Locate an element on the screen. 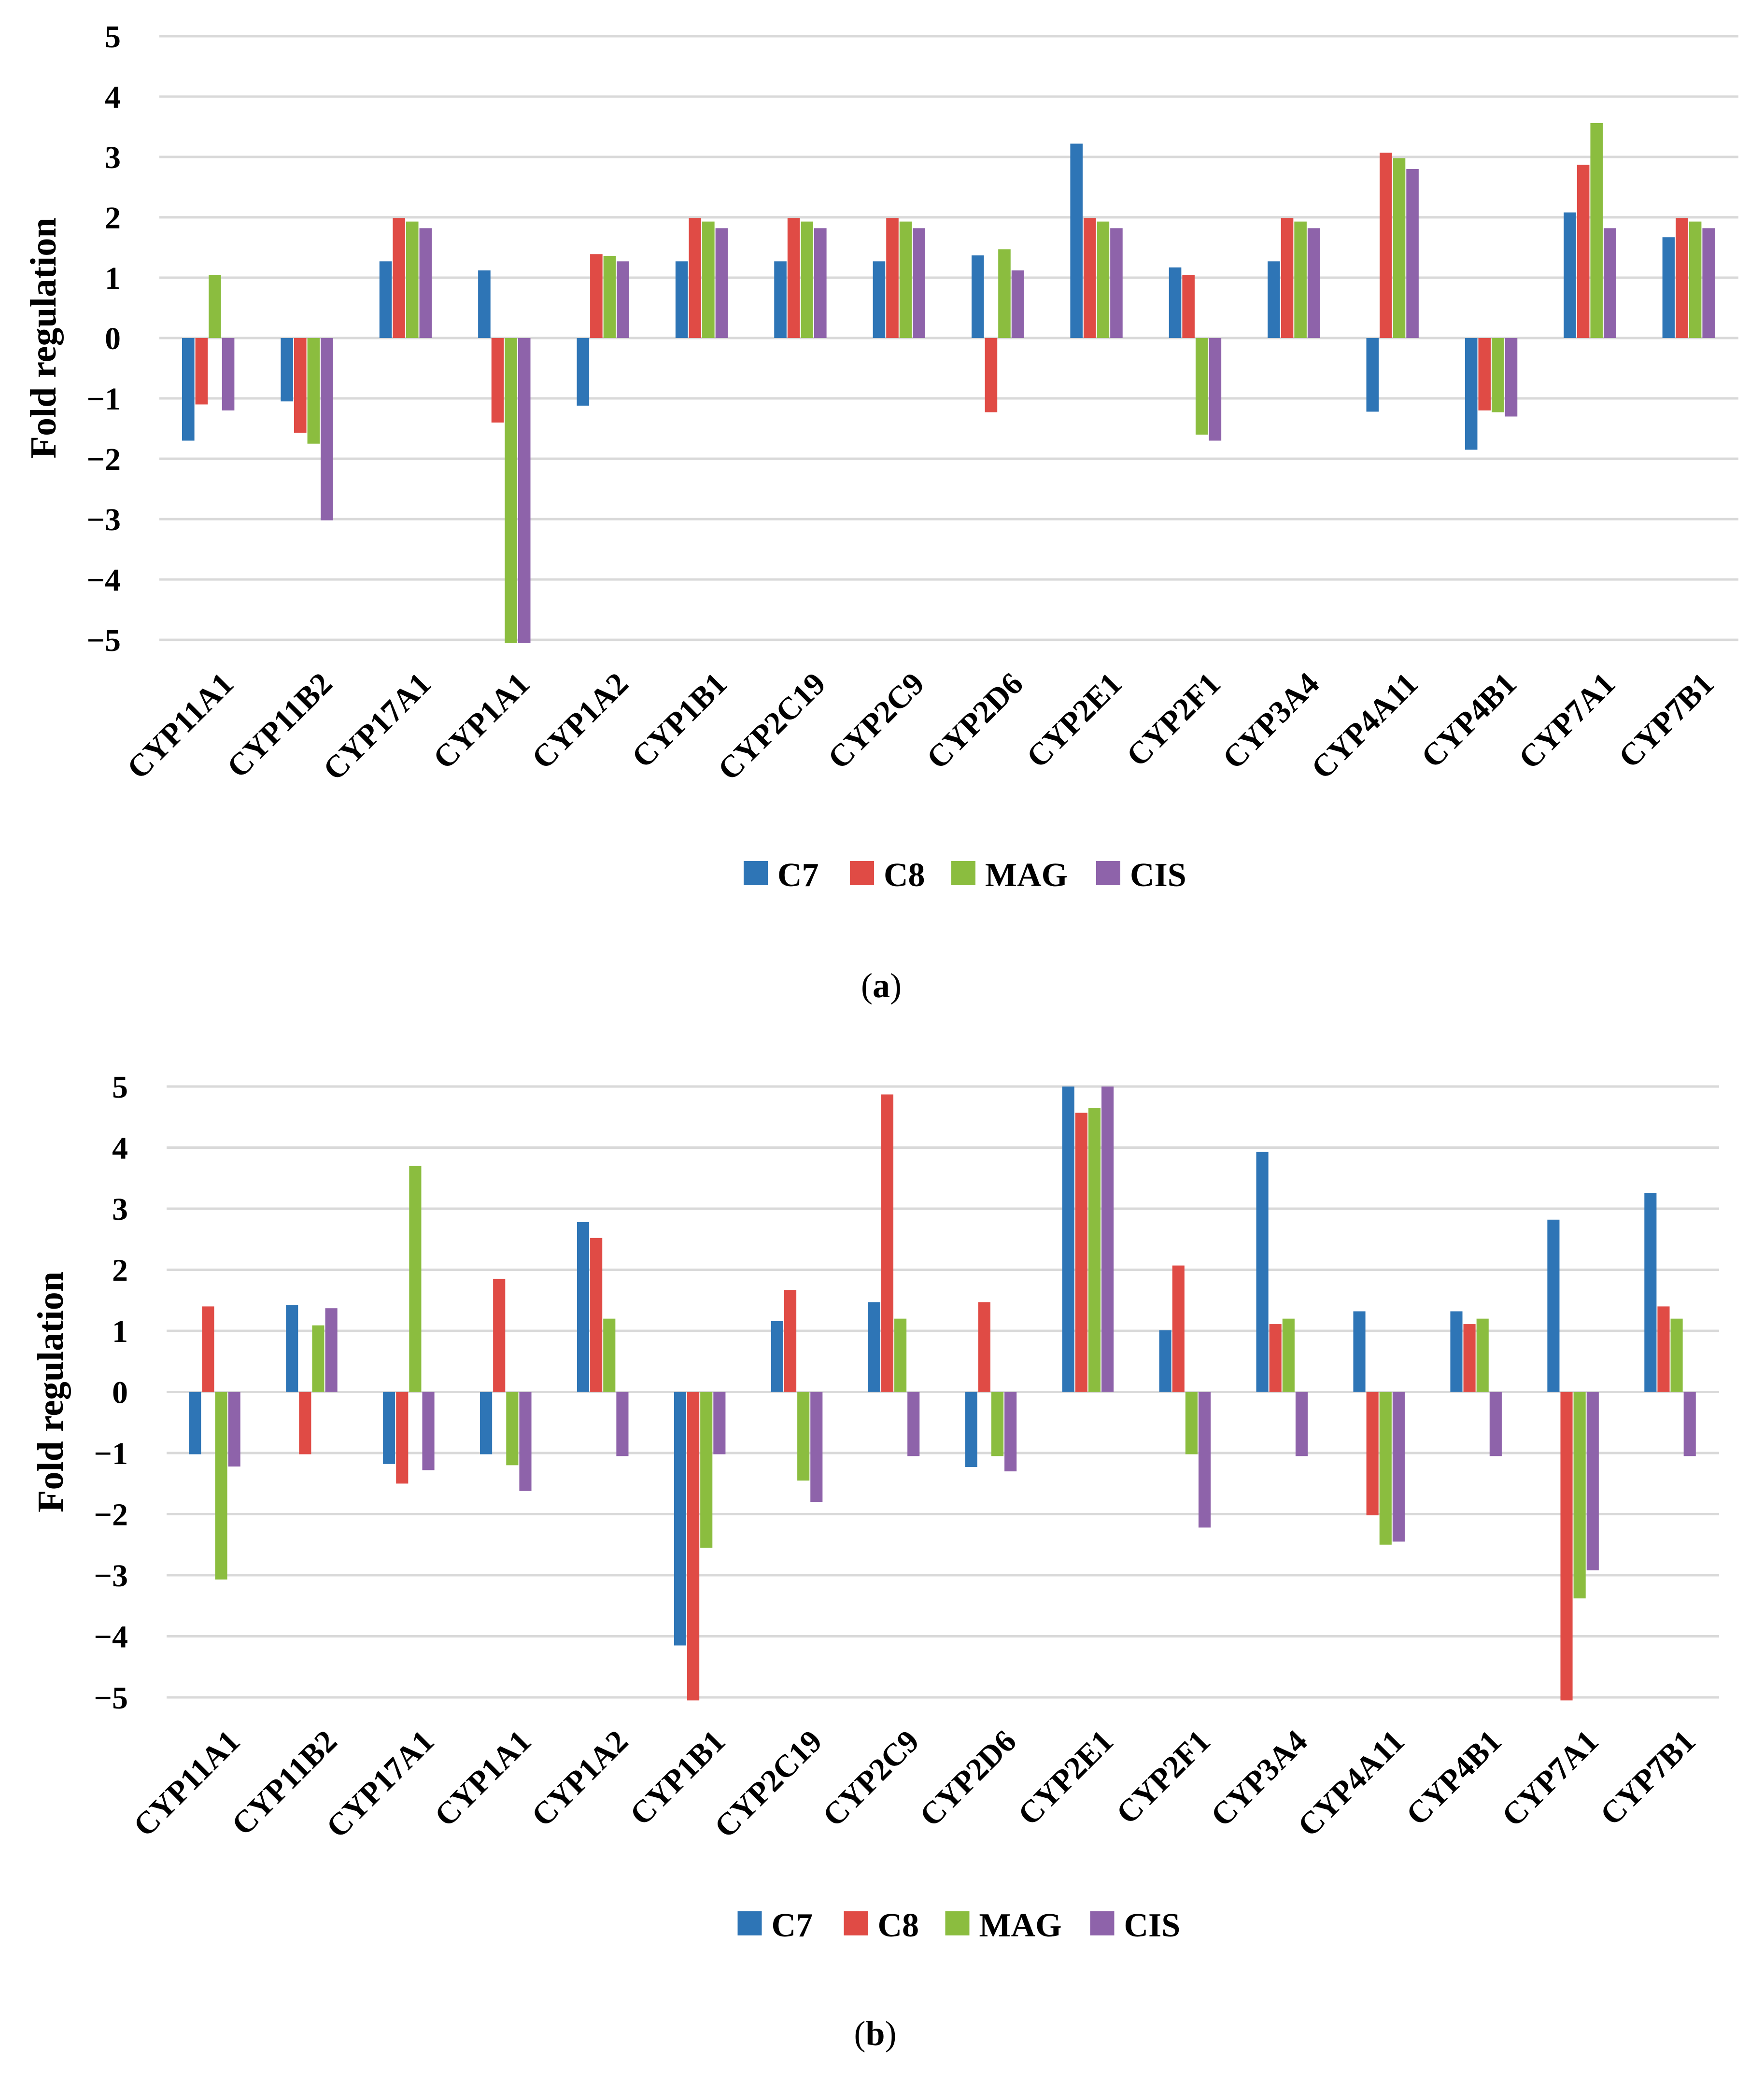 The image size is (1764, 2075). bar-mag-cyp11a1 is located at coordinates (221, 1486).